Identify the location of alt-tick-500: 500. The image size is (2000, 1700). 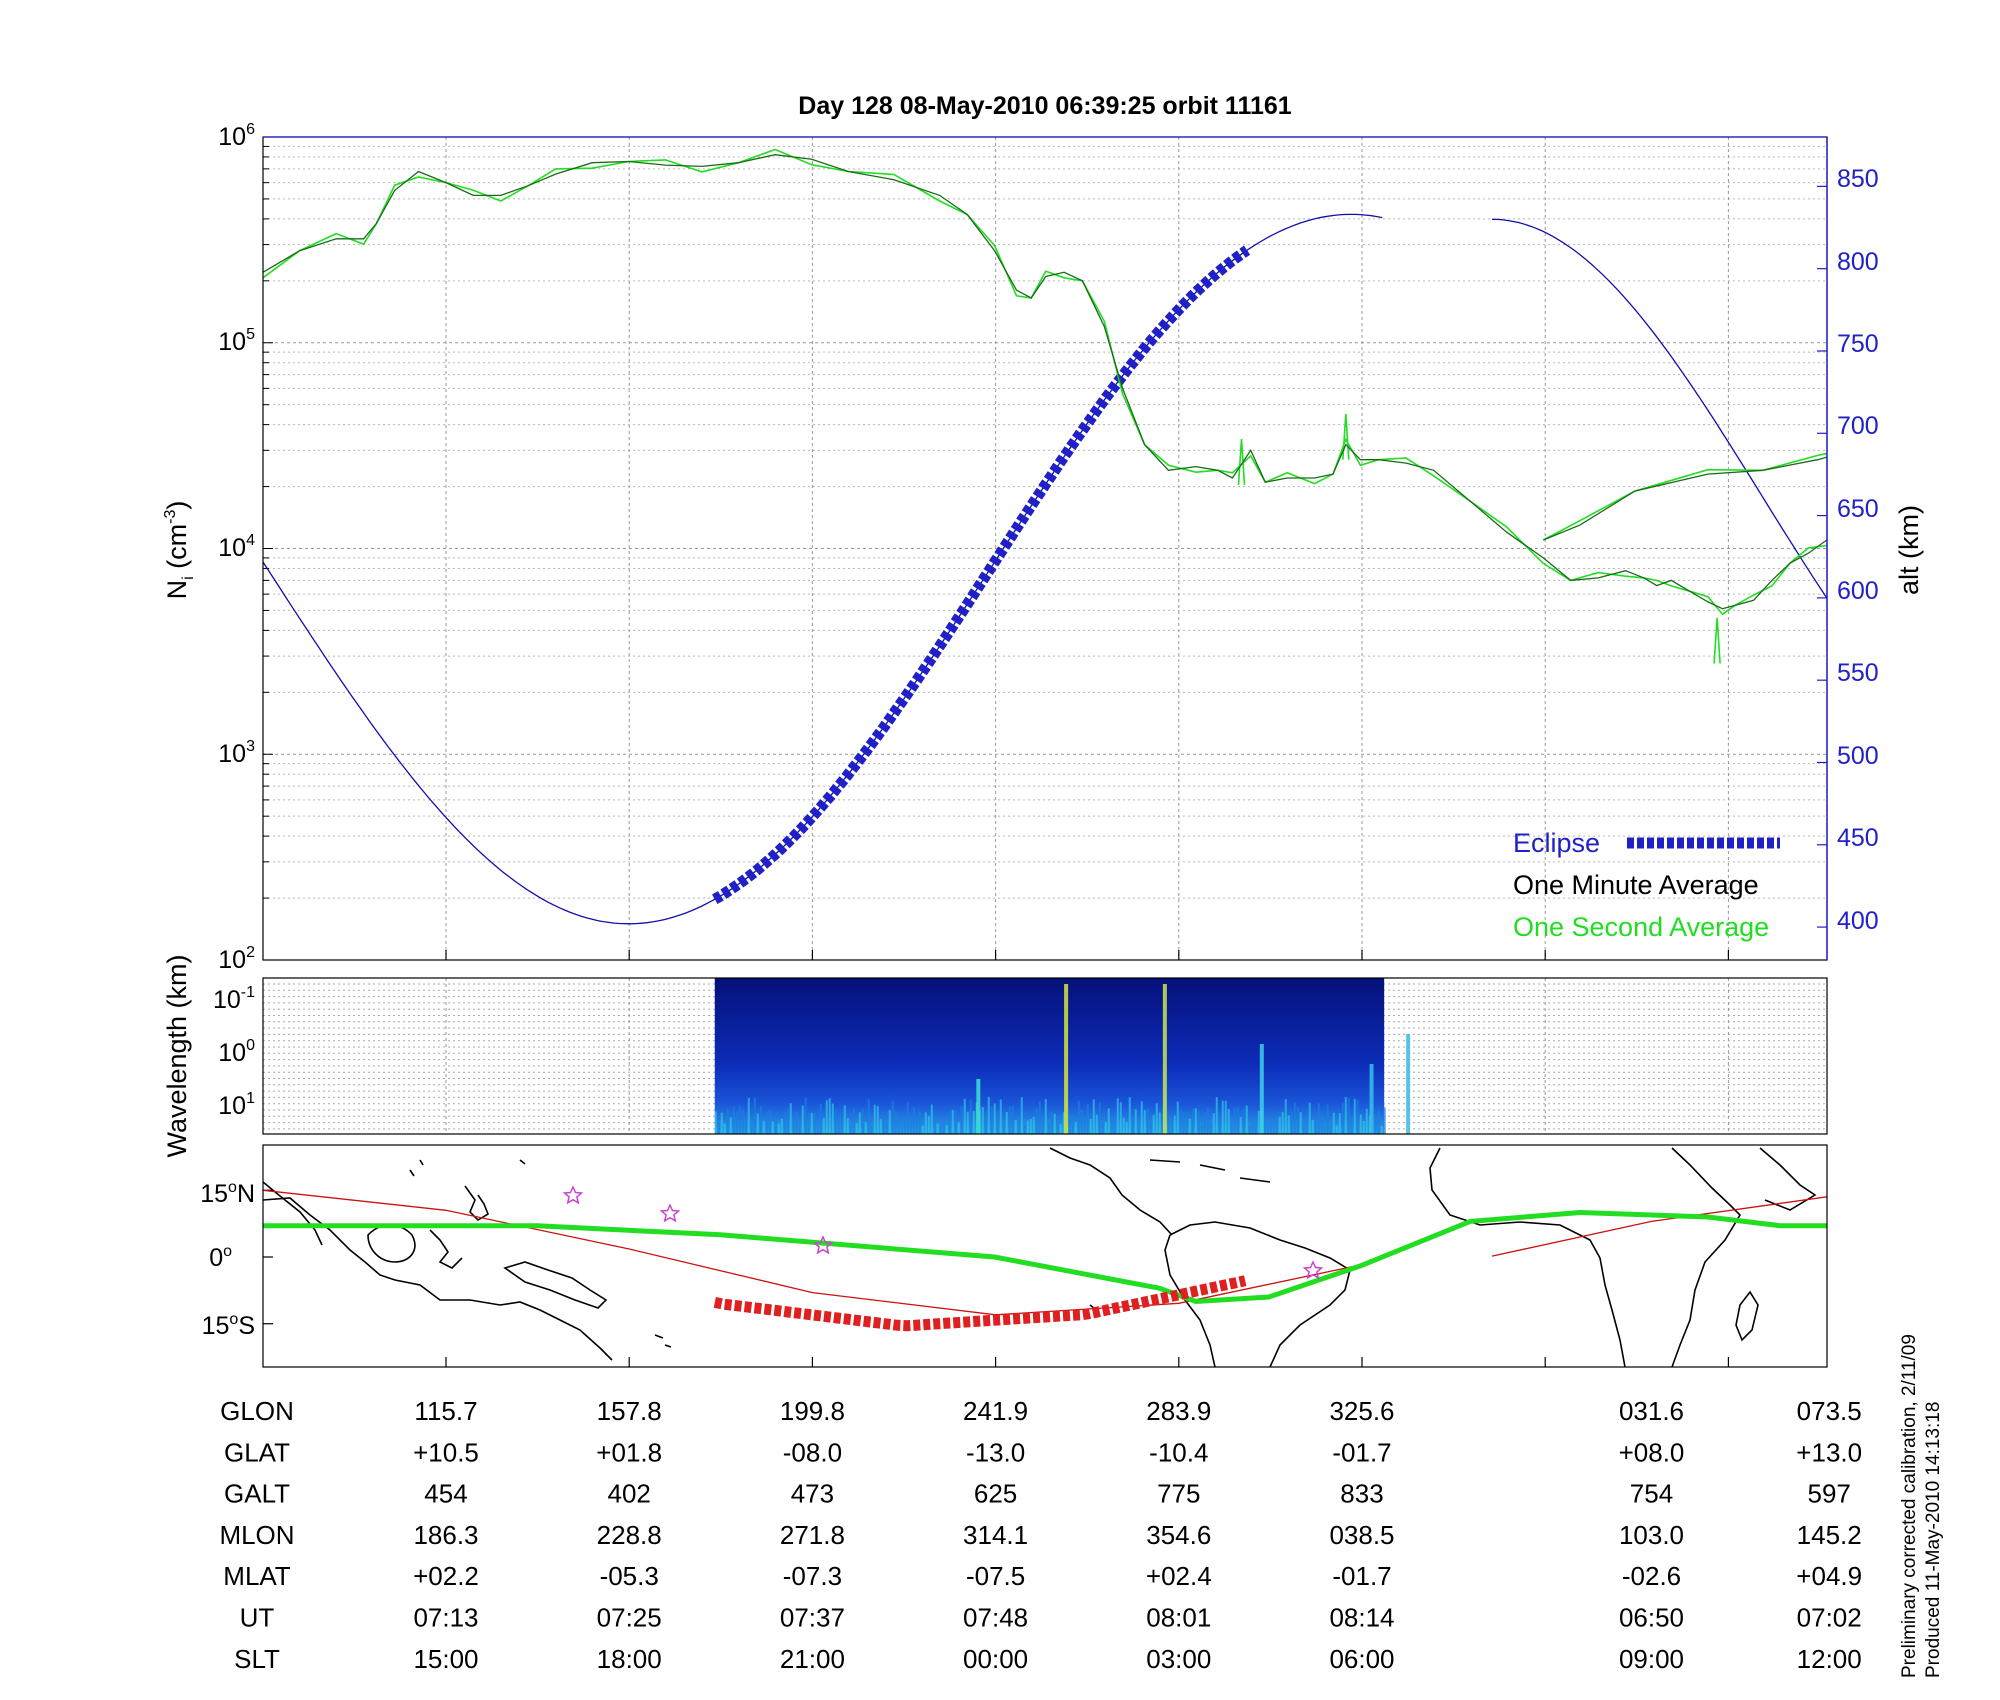
(1858, 756).